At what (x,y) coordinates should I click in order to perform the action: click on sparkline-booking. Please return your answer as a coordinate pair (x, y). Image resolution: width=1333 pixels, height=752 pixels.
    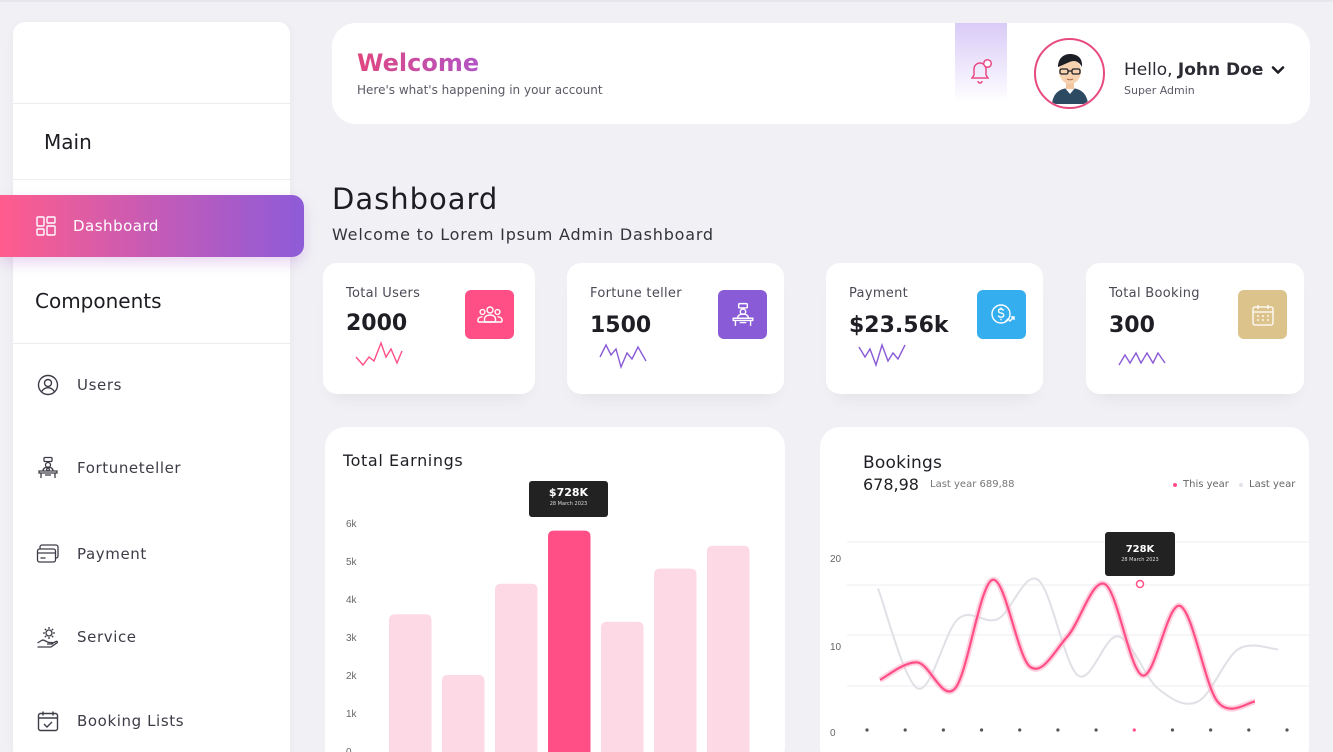
    Looking at the image, I should click on (1142, 358).